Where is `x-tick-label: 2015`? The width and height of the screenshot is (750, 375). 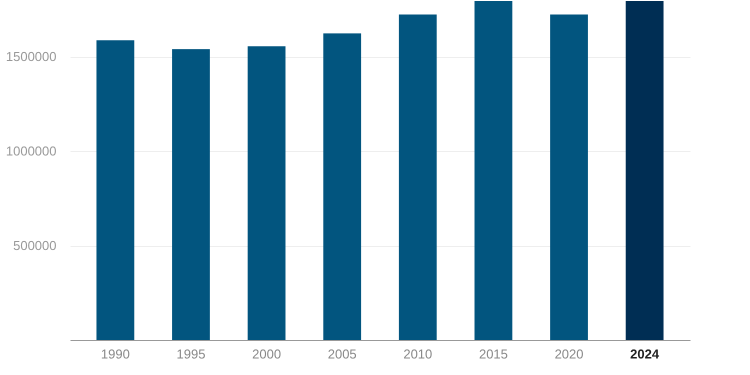 x-tick-label: 2015 is located at coordinates (493, 354).